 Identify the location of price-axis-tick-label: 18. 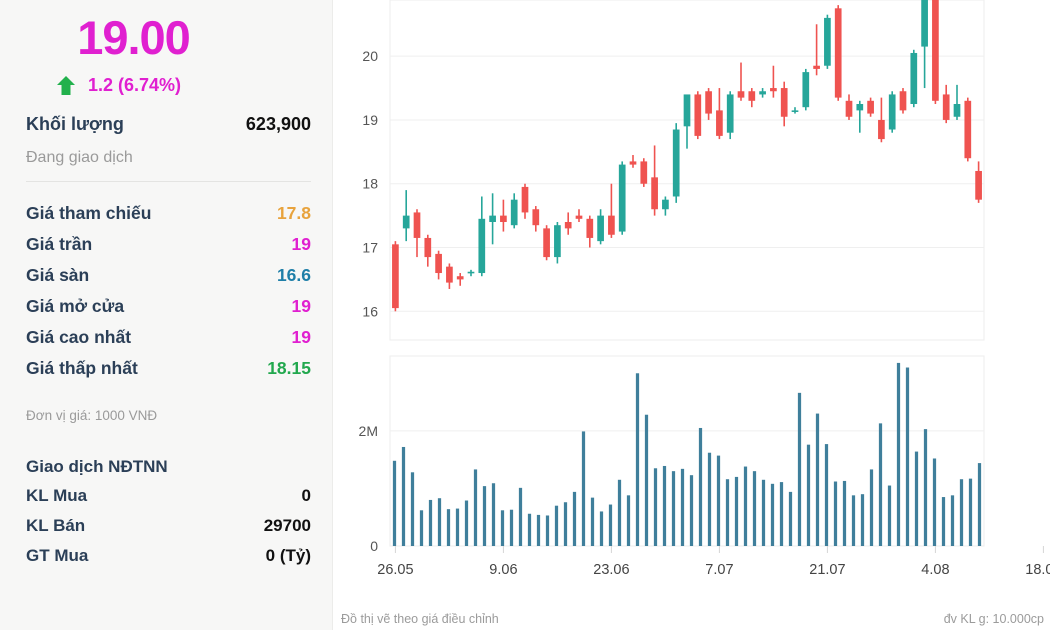
(370, 184).